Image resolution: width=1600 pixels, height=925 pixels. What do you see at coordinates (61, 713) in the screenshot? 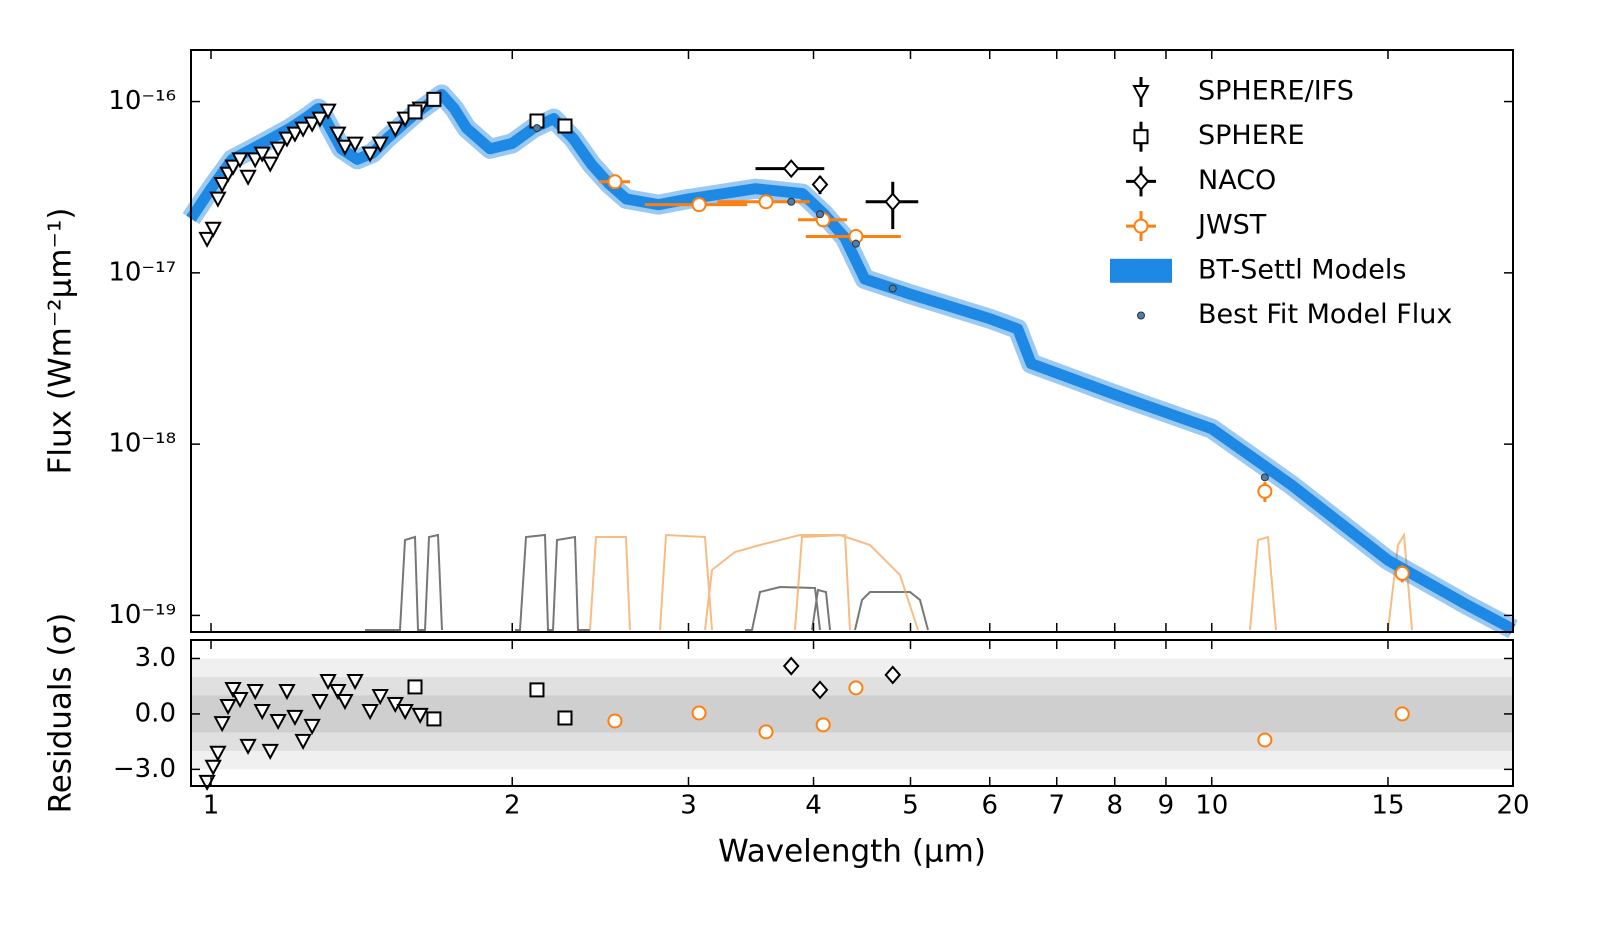
I see `residual-axis-label: Residuals (σ)` at bounding box center [61, 713].